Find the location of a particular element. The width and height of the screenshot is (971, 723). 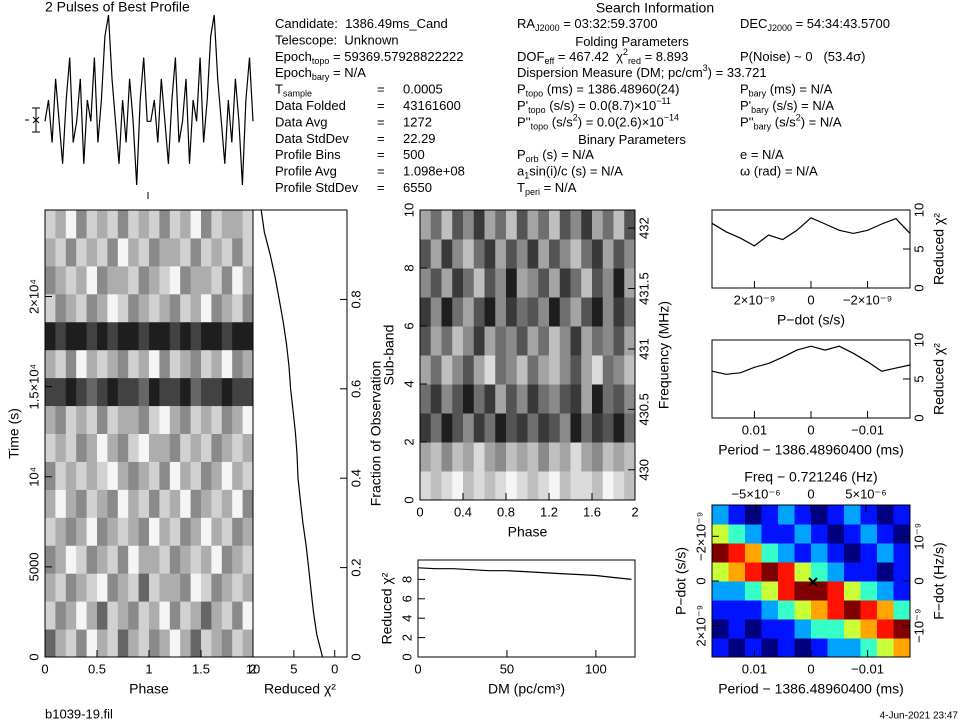

info-text: RAJ2000 = 03:32:59.3700 is located at coordinates (587, 24).